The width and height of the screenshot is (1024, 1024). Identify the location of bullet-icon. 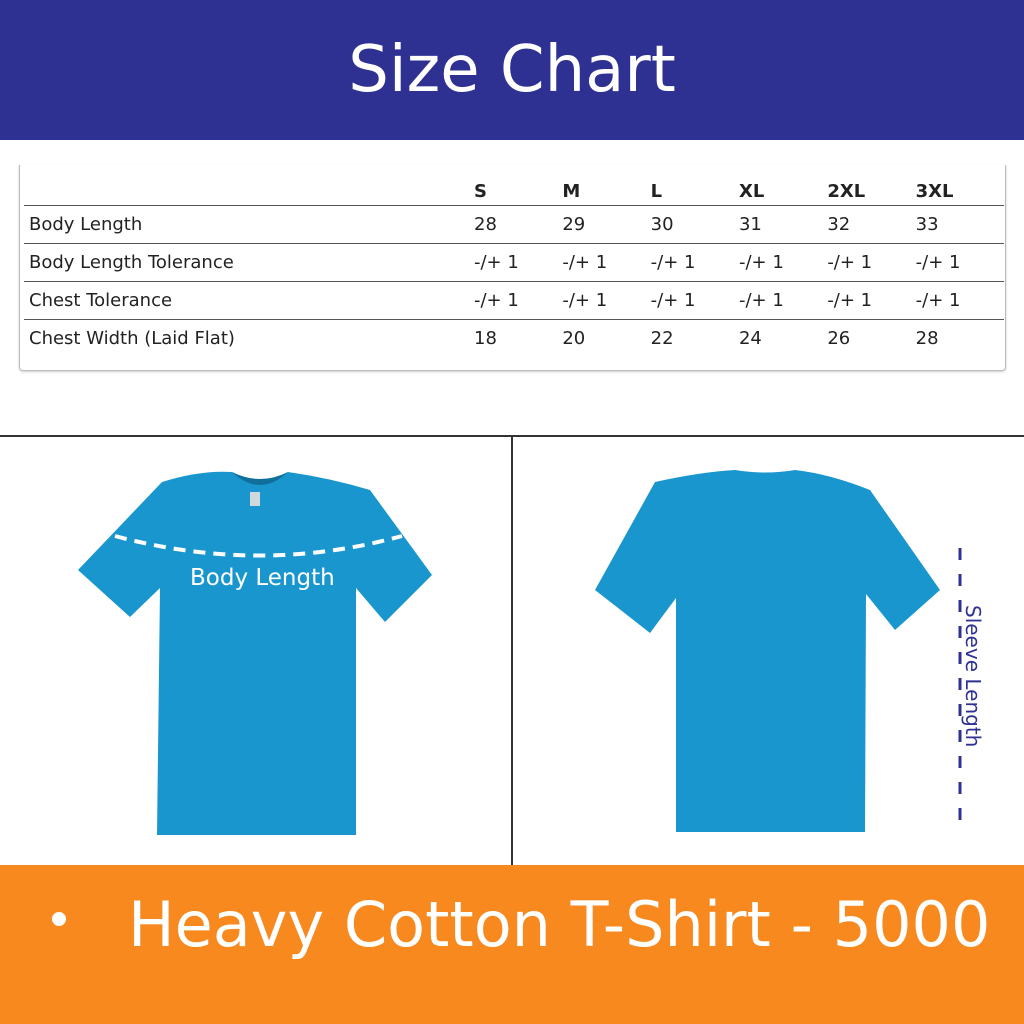
(59, 919).